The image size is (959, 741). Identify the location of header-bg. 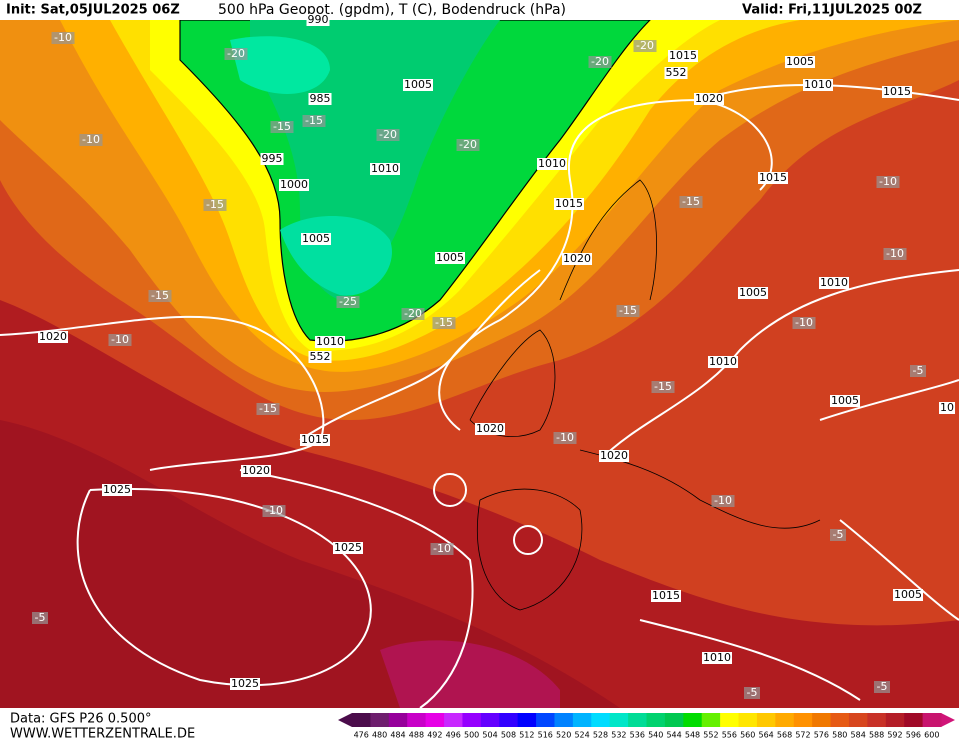
(479, 10).